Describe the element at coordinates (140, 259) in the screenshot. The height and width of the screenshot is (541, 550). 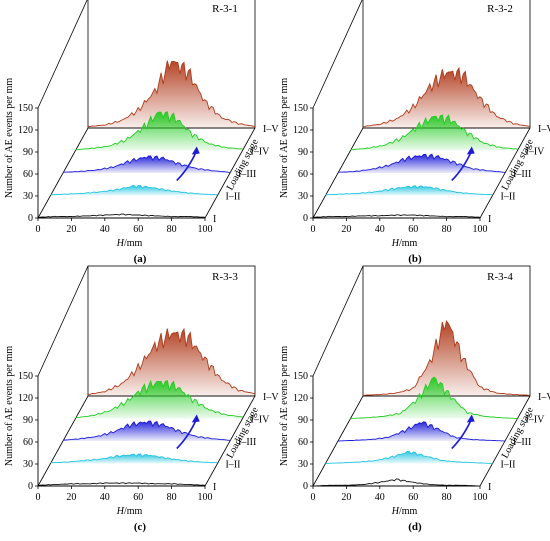
I see `panel-label: (a)` at that location.